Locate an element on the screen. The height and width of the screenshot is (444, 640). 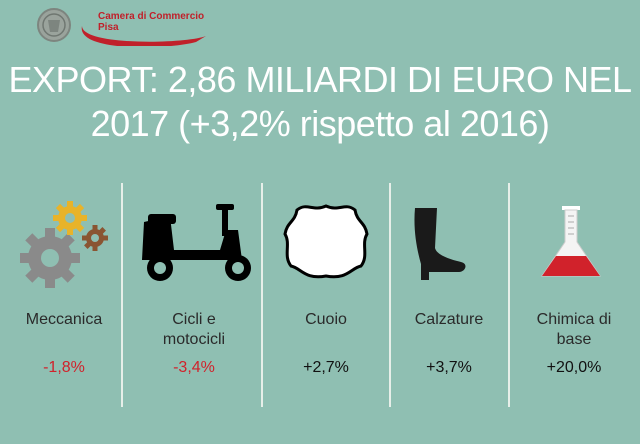
sector-label: Cuoio is located at coordinates (326, 319).